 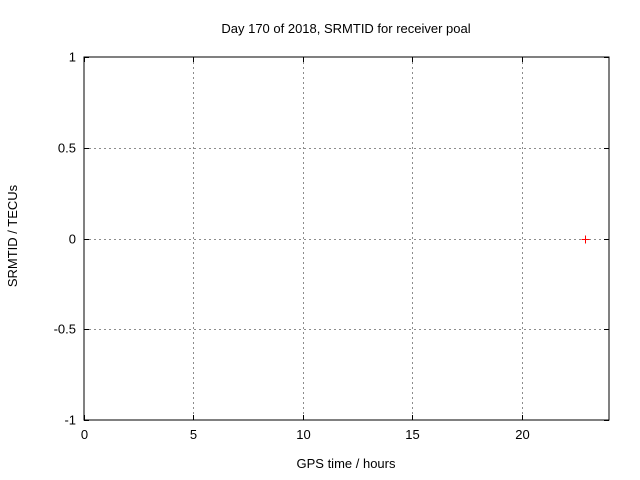 I want to click on x-tick-label: 5, so click(x=193, y=434).